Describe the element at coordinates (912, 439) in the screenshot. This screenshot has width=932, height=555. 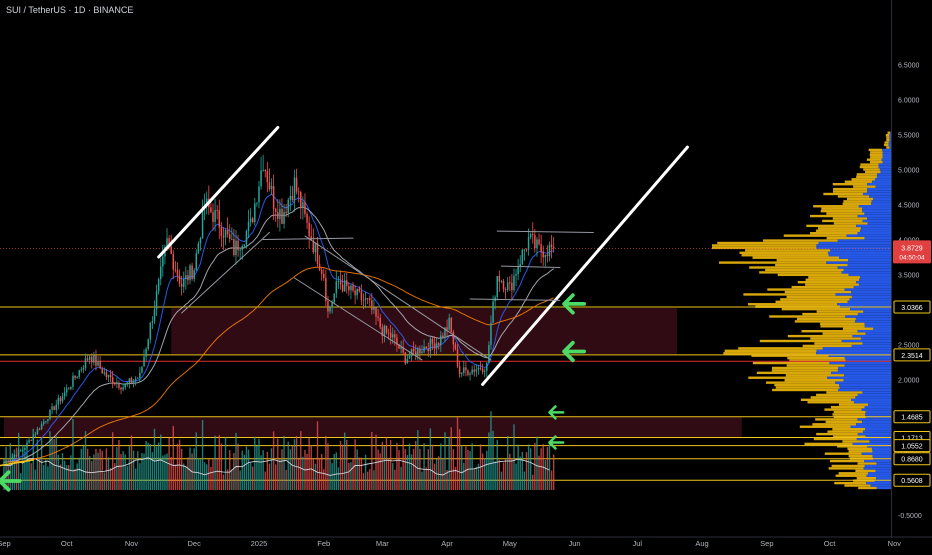
I see `level-tag-text-4: 1.1713` at that location.